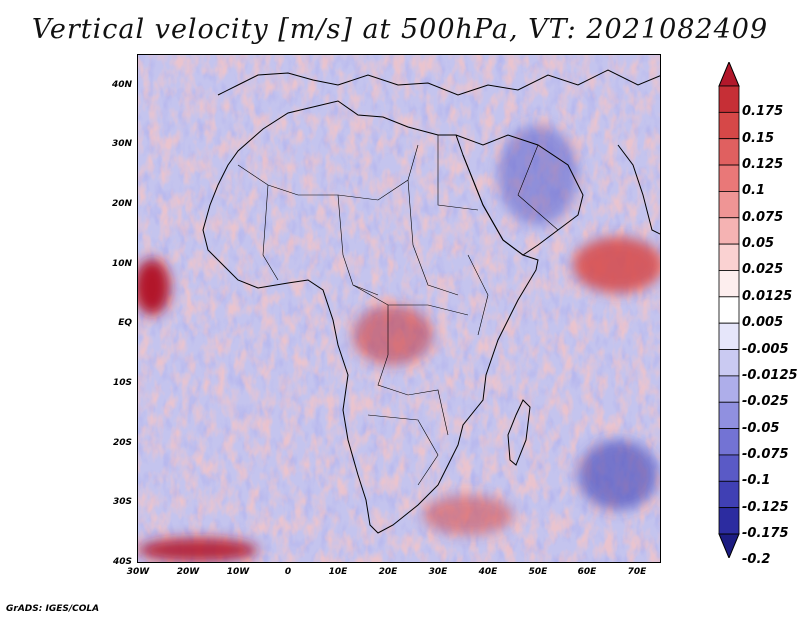  What do you see at coordinates (433, 237) in the screenshot?
I see `border-chad-sudan` at bounding box center [433, 237].